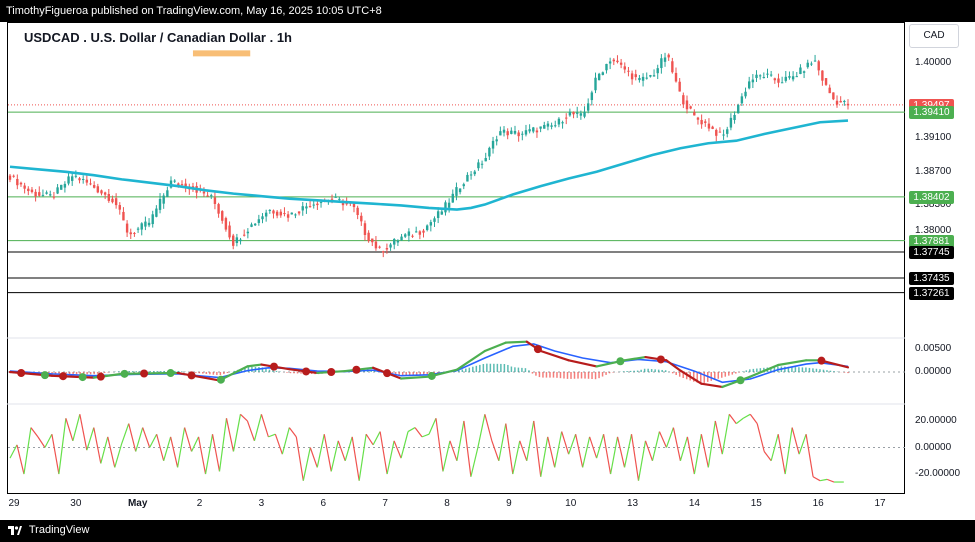 This screenshot has width=975, height=542. What do you see at coordinates (936, 420) in the screenshot?
I see `osc-tick-label: 20.00000` at bounding box center [936, 420].